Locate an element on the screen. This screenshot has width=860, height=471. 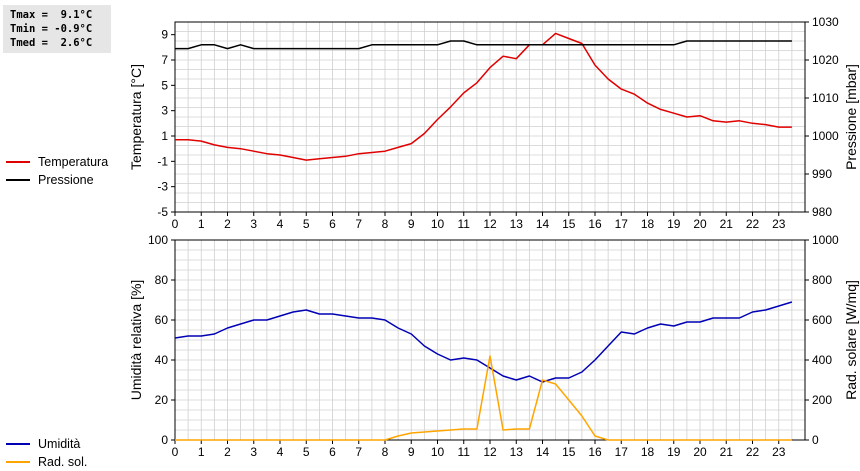
y-tick-label-right: 1010 is located at coordinates (825, 98).